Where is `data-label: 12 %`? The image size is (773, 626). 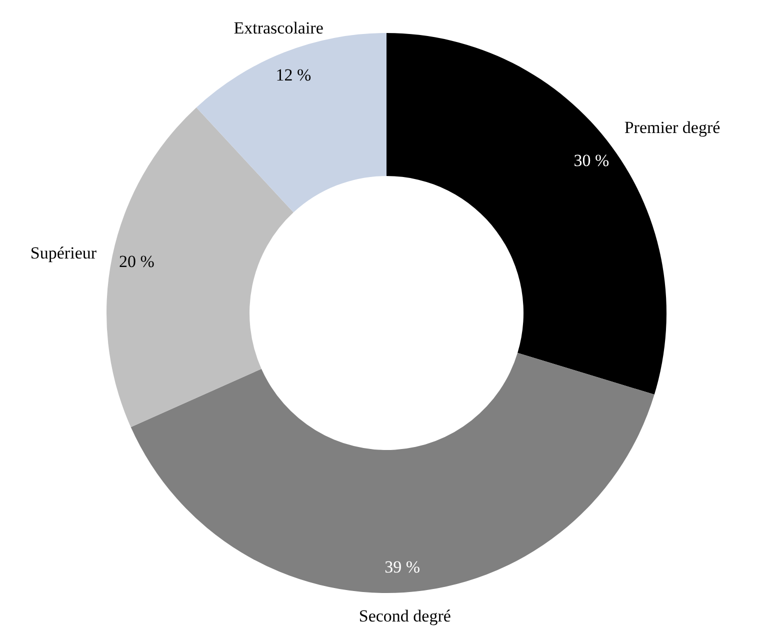
data-label: 12 % is located at coordinates (294, 75).